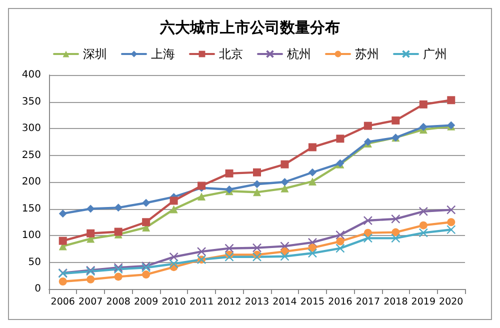 The image size is (500, 328). What do you see at coordinates (229, 302) in the screenshot?
I see `x-tick-label: 2012` at bounding box center [229, 302].